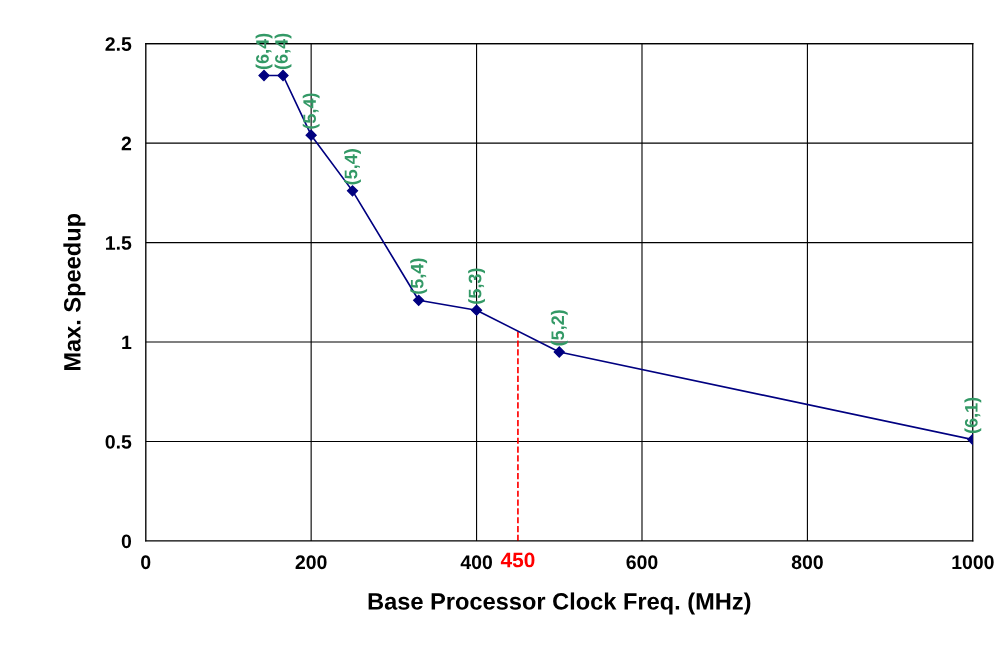  Describe the element at coordinates (146, 562) in the screenshot. I see `x-tick-label: 0` at that location.